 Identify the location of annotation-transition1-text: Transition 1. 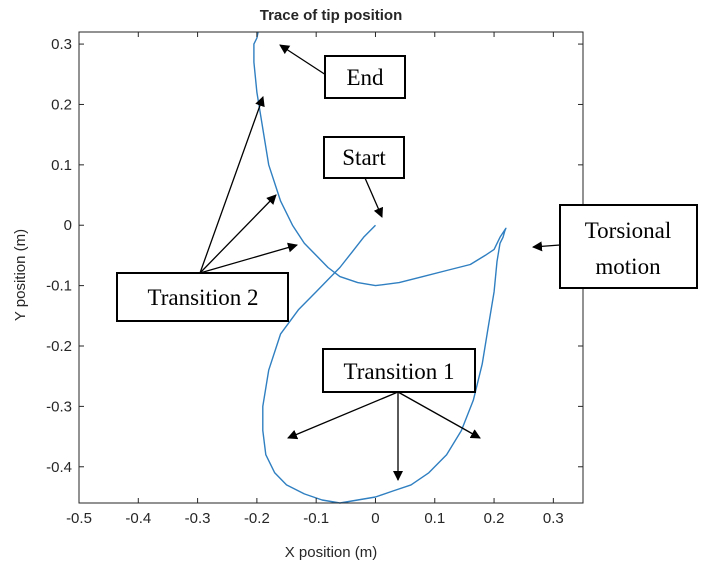
(399, 371).